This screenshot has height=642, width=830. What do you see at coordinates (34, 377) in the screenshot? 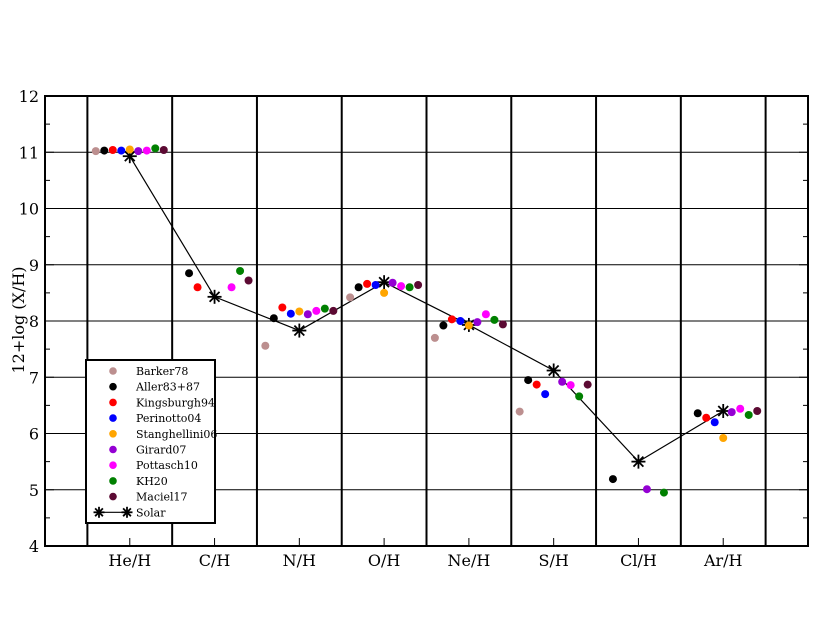
I see `y-tick-label: 7` at bounding box center [34, 377].